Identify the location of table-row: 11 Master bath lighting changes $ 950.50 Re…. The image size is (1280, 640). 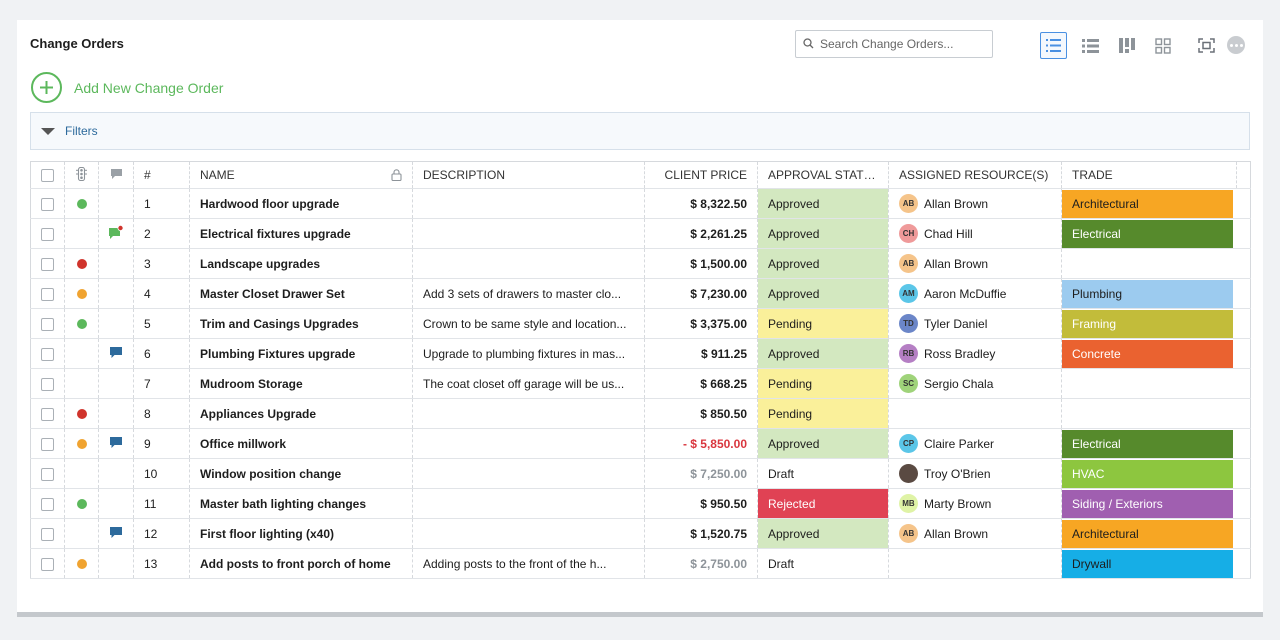
(640, 503).